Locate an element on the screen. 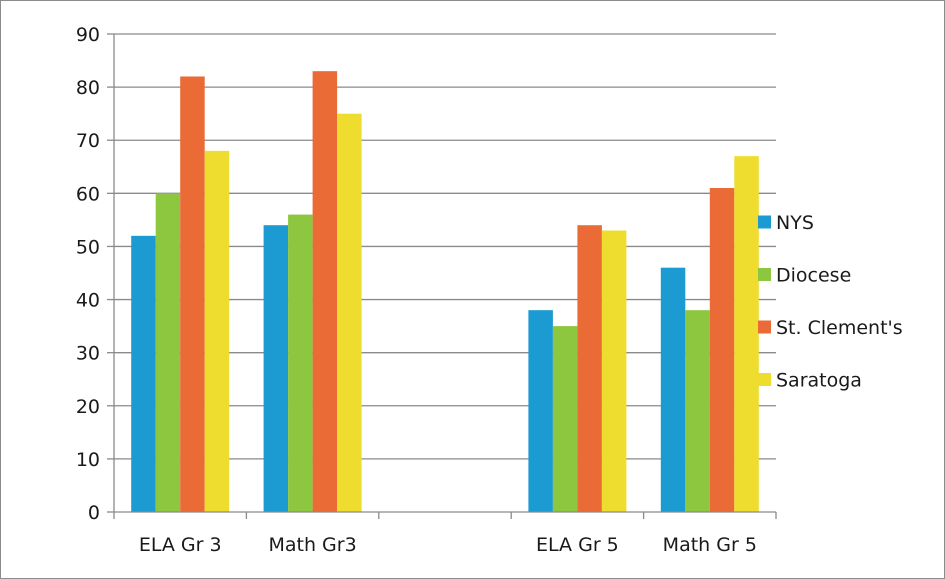 This screenshot has height=579, width=945. x-tick-label: ELA Gr 3 is located at coordinates (180, 545).